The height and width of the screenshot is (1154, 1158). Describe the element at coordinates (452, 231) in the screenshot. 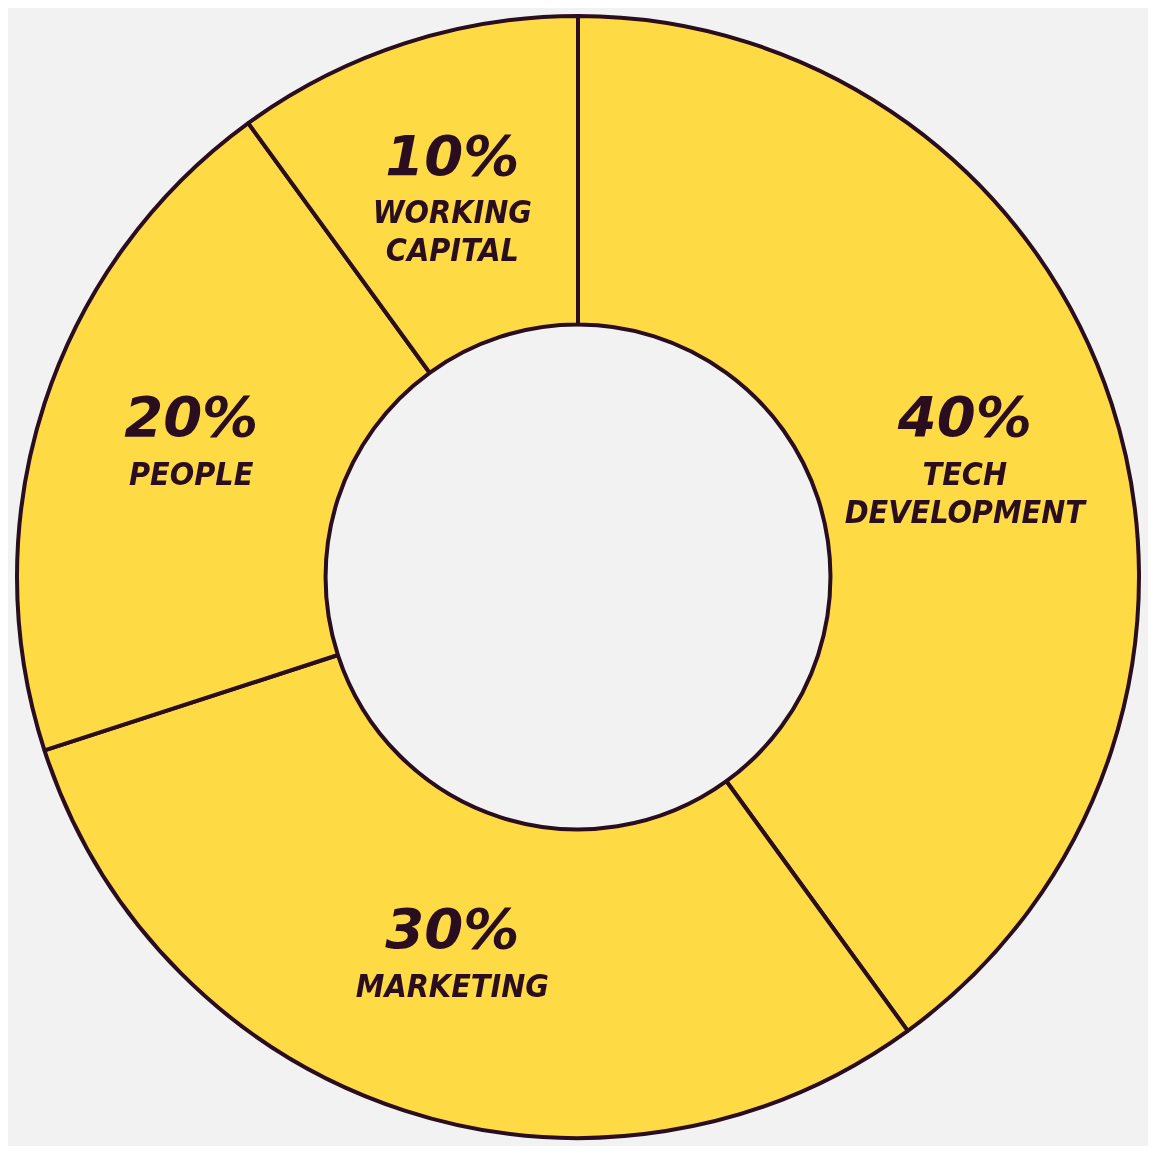

I see `slice-label: WORKING CAPITAL` at that location.